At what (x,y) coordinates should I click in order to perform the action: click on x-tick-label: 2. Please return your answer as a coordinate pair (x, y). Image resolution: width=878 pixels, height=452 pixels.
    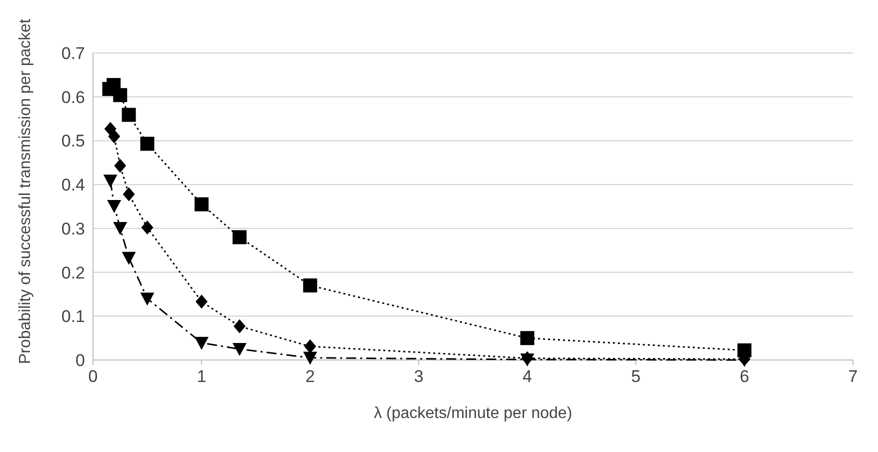
    Looking at the image, I should click on (310, 376).